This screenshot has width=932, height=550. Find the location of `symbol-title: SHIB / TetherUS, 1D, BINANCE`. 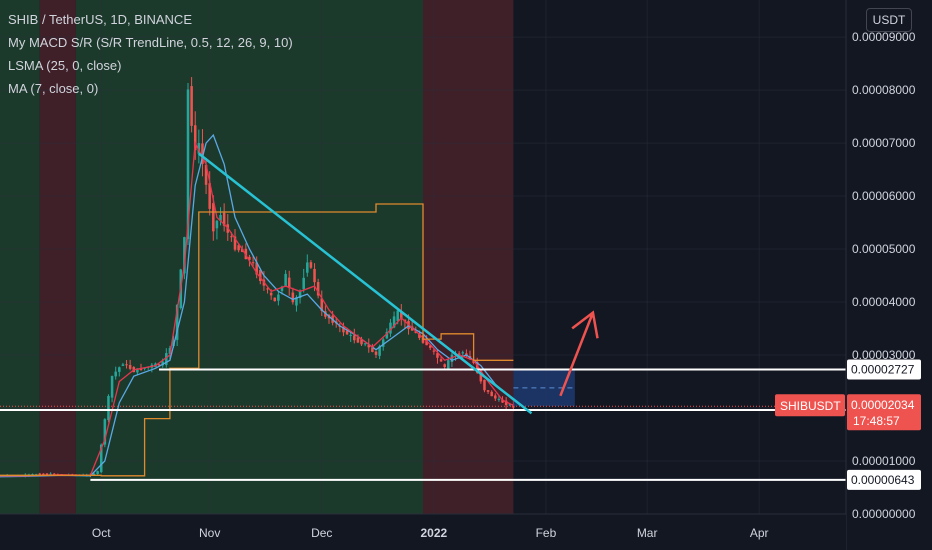

symbol-title: SHIB / TetherUS, 1D, BINANCE is located at coordinates (100, 19).